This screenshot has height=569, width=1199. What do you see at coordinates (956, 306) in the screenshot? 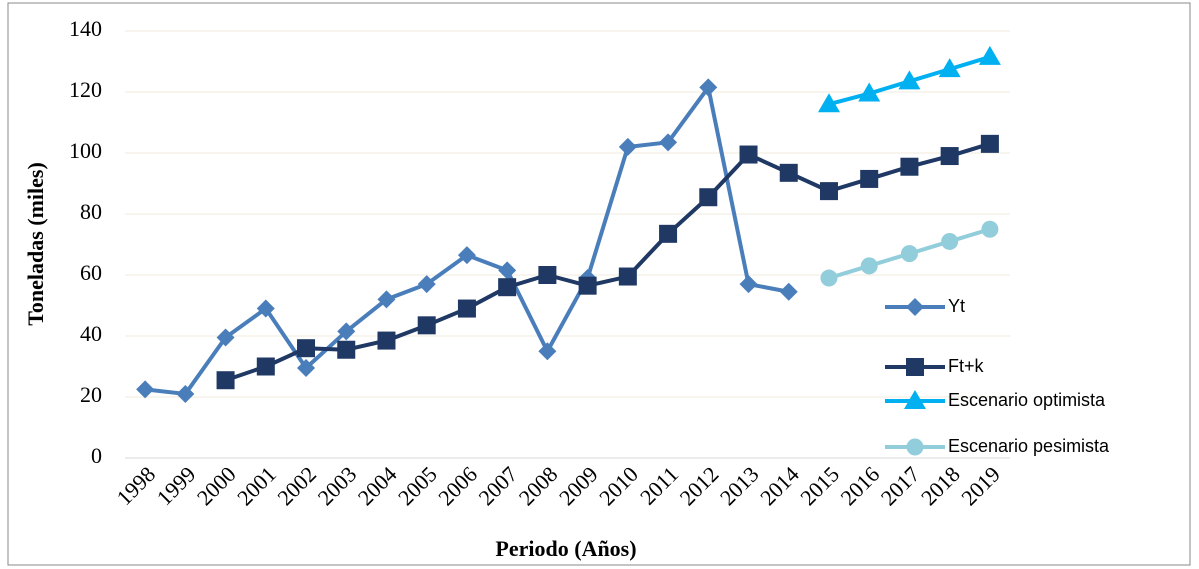
I see `legend-label: Yt` at bounding box center [956, 306].